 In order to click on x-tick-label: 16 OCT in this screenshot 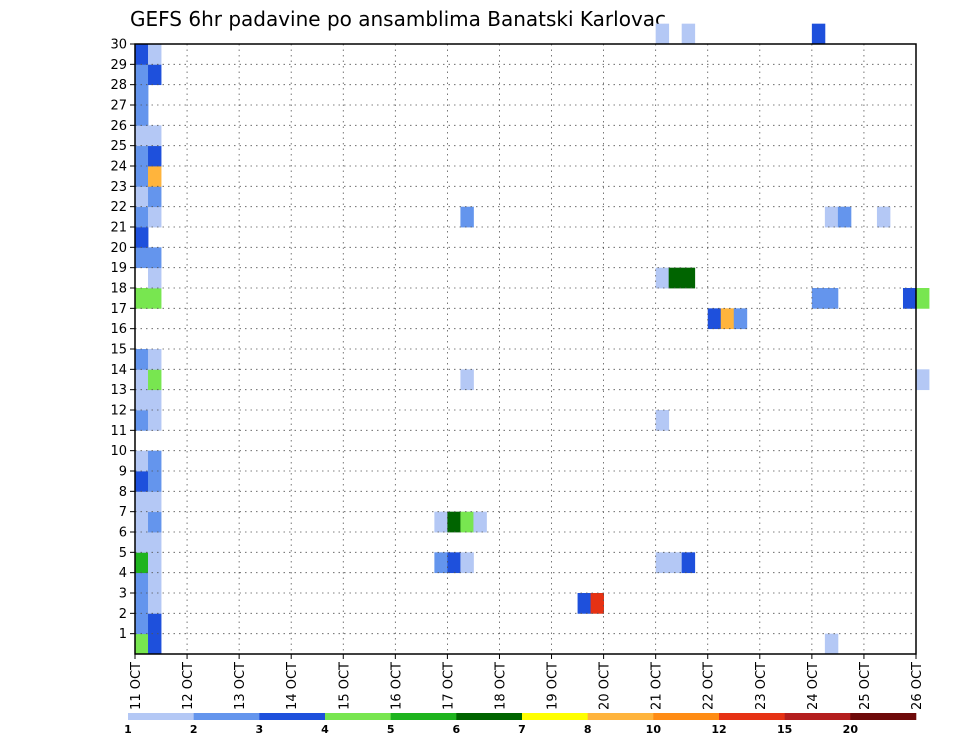, I will do `click(396, 686)`.